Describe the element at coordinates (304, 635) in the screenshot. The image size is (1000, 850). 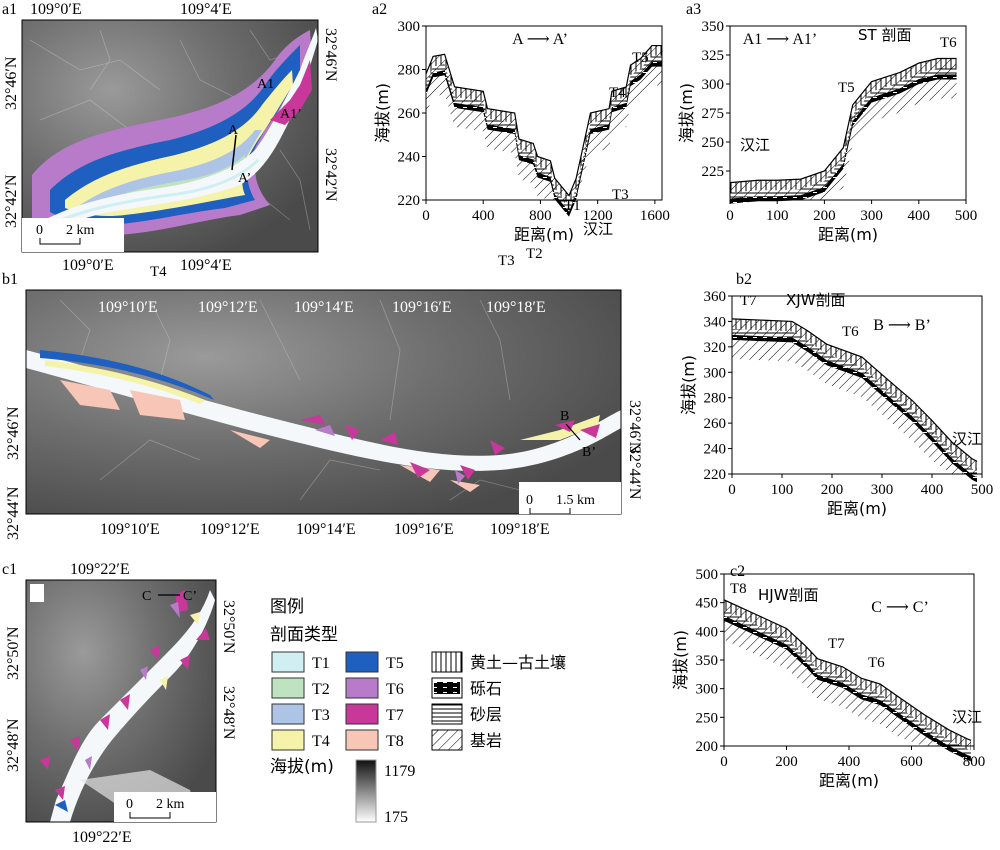
I see `legend-subtitle: 剖面类型` at that location.